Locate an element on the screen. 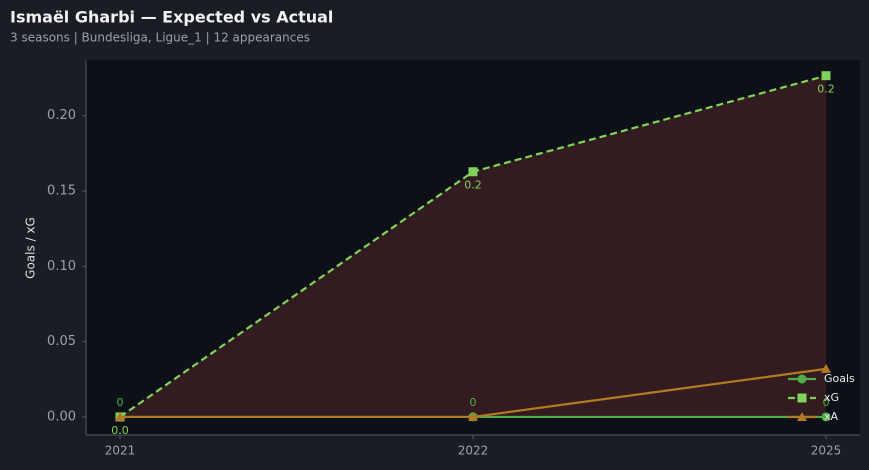 This screenshot has width=869, height=470. chart-title: Ismaël Gharbi — Expected vs Actual is located at coordinates (171, 17).